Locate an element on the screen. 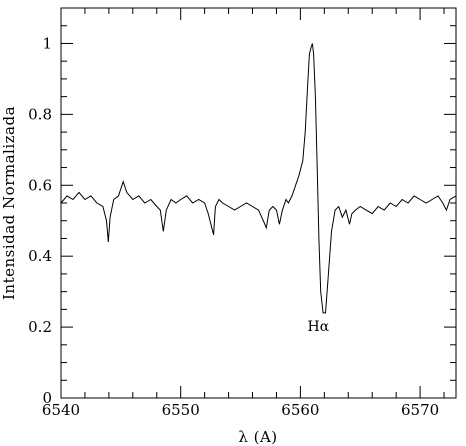 Image resolution: width=466 pixels, height=446 pixels. y-tick-label: 0.2 is located at coordinates (40, 327).